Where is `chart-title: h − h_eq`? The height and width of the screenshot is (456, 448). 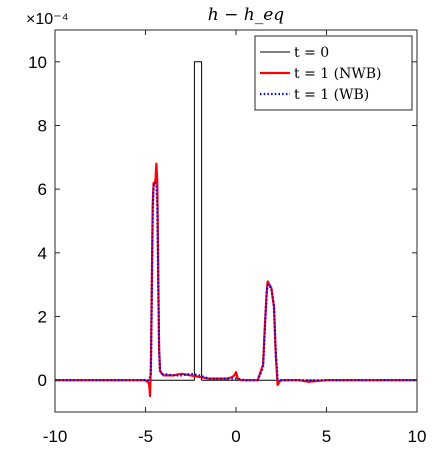 chart-title: h − h_eq is located at coordinates (246, 15).